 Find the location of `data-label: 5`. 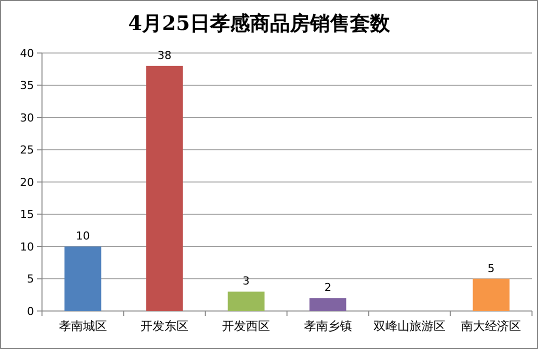

data-label: 5 is located at coordinates (491, 268).